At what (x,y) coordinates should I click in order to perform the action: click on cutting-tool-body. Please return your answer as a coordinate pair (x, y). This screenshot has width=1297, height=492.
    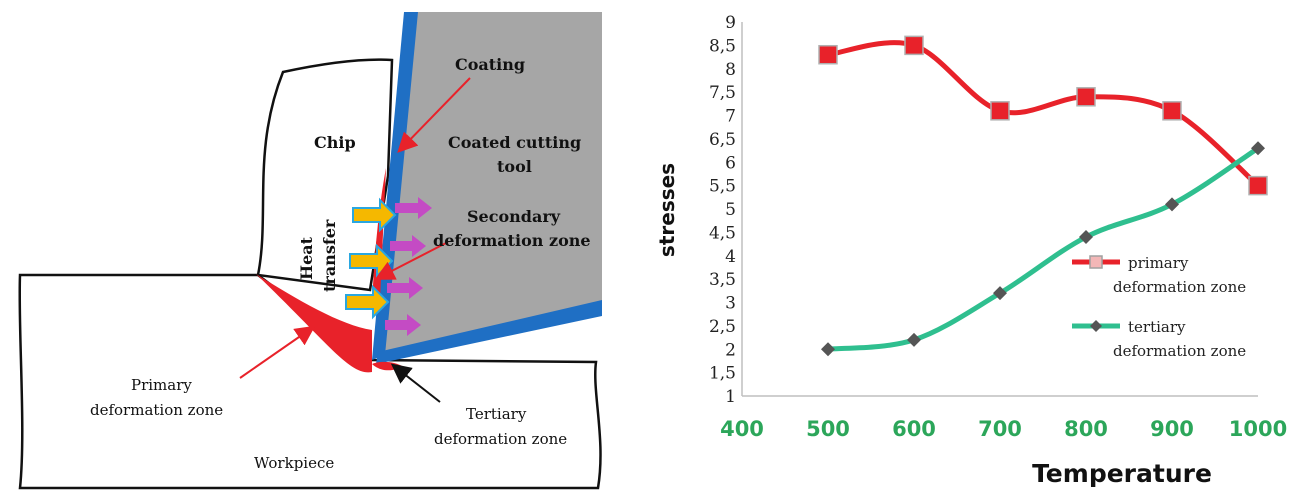
    Looking at the image, I should click on (488, 184).